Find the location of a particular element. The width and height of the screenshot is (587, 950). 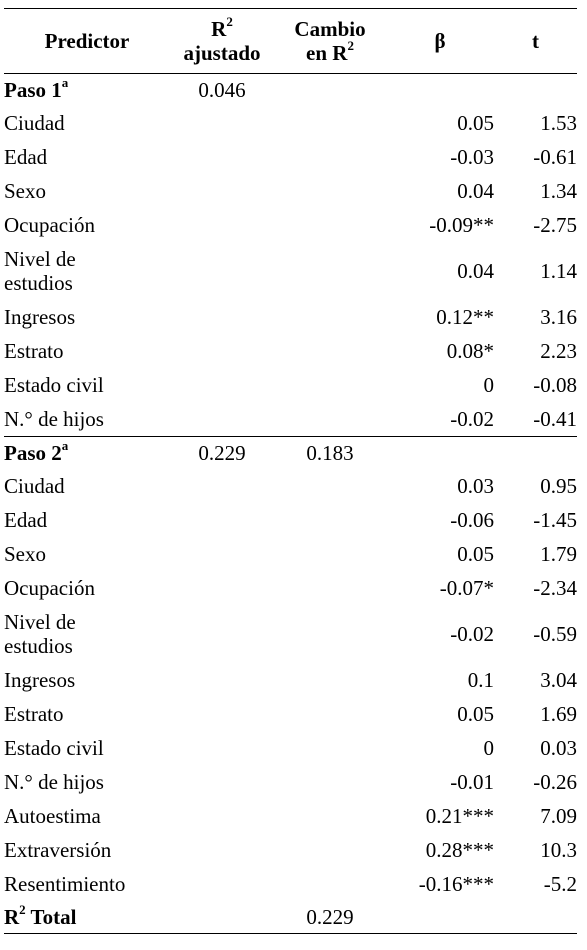

table-row: Estado civil 0 0.03 is located at coordinates (290, 748).